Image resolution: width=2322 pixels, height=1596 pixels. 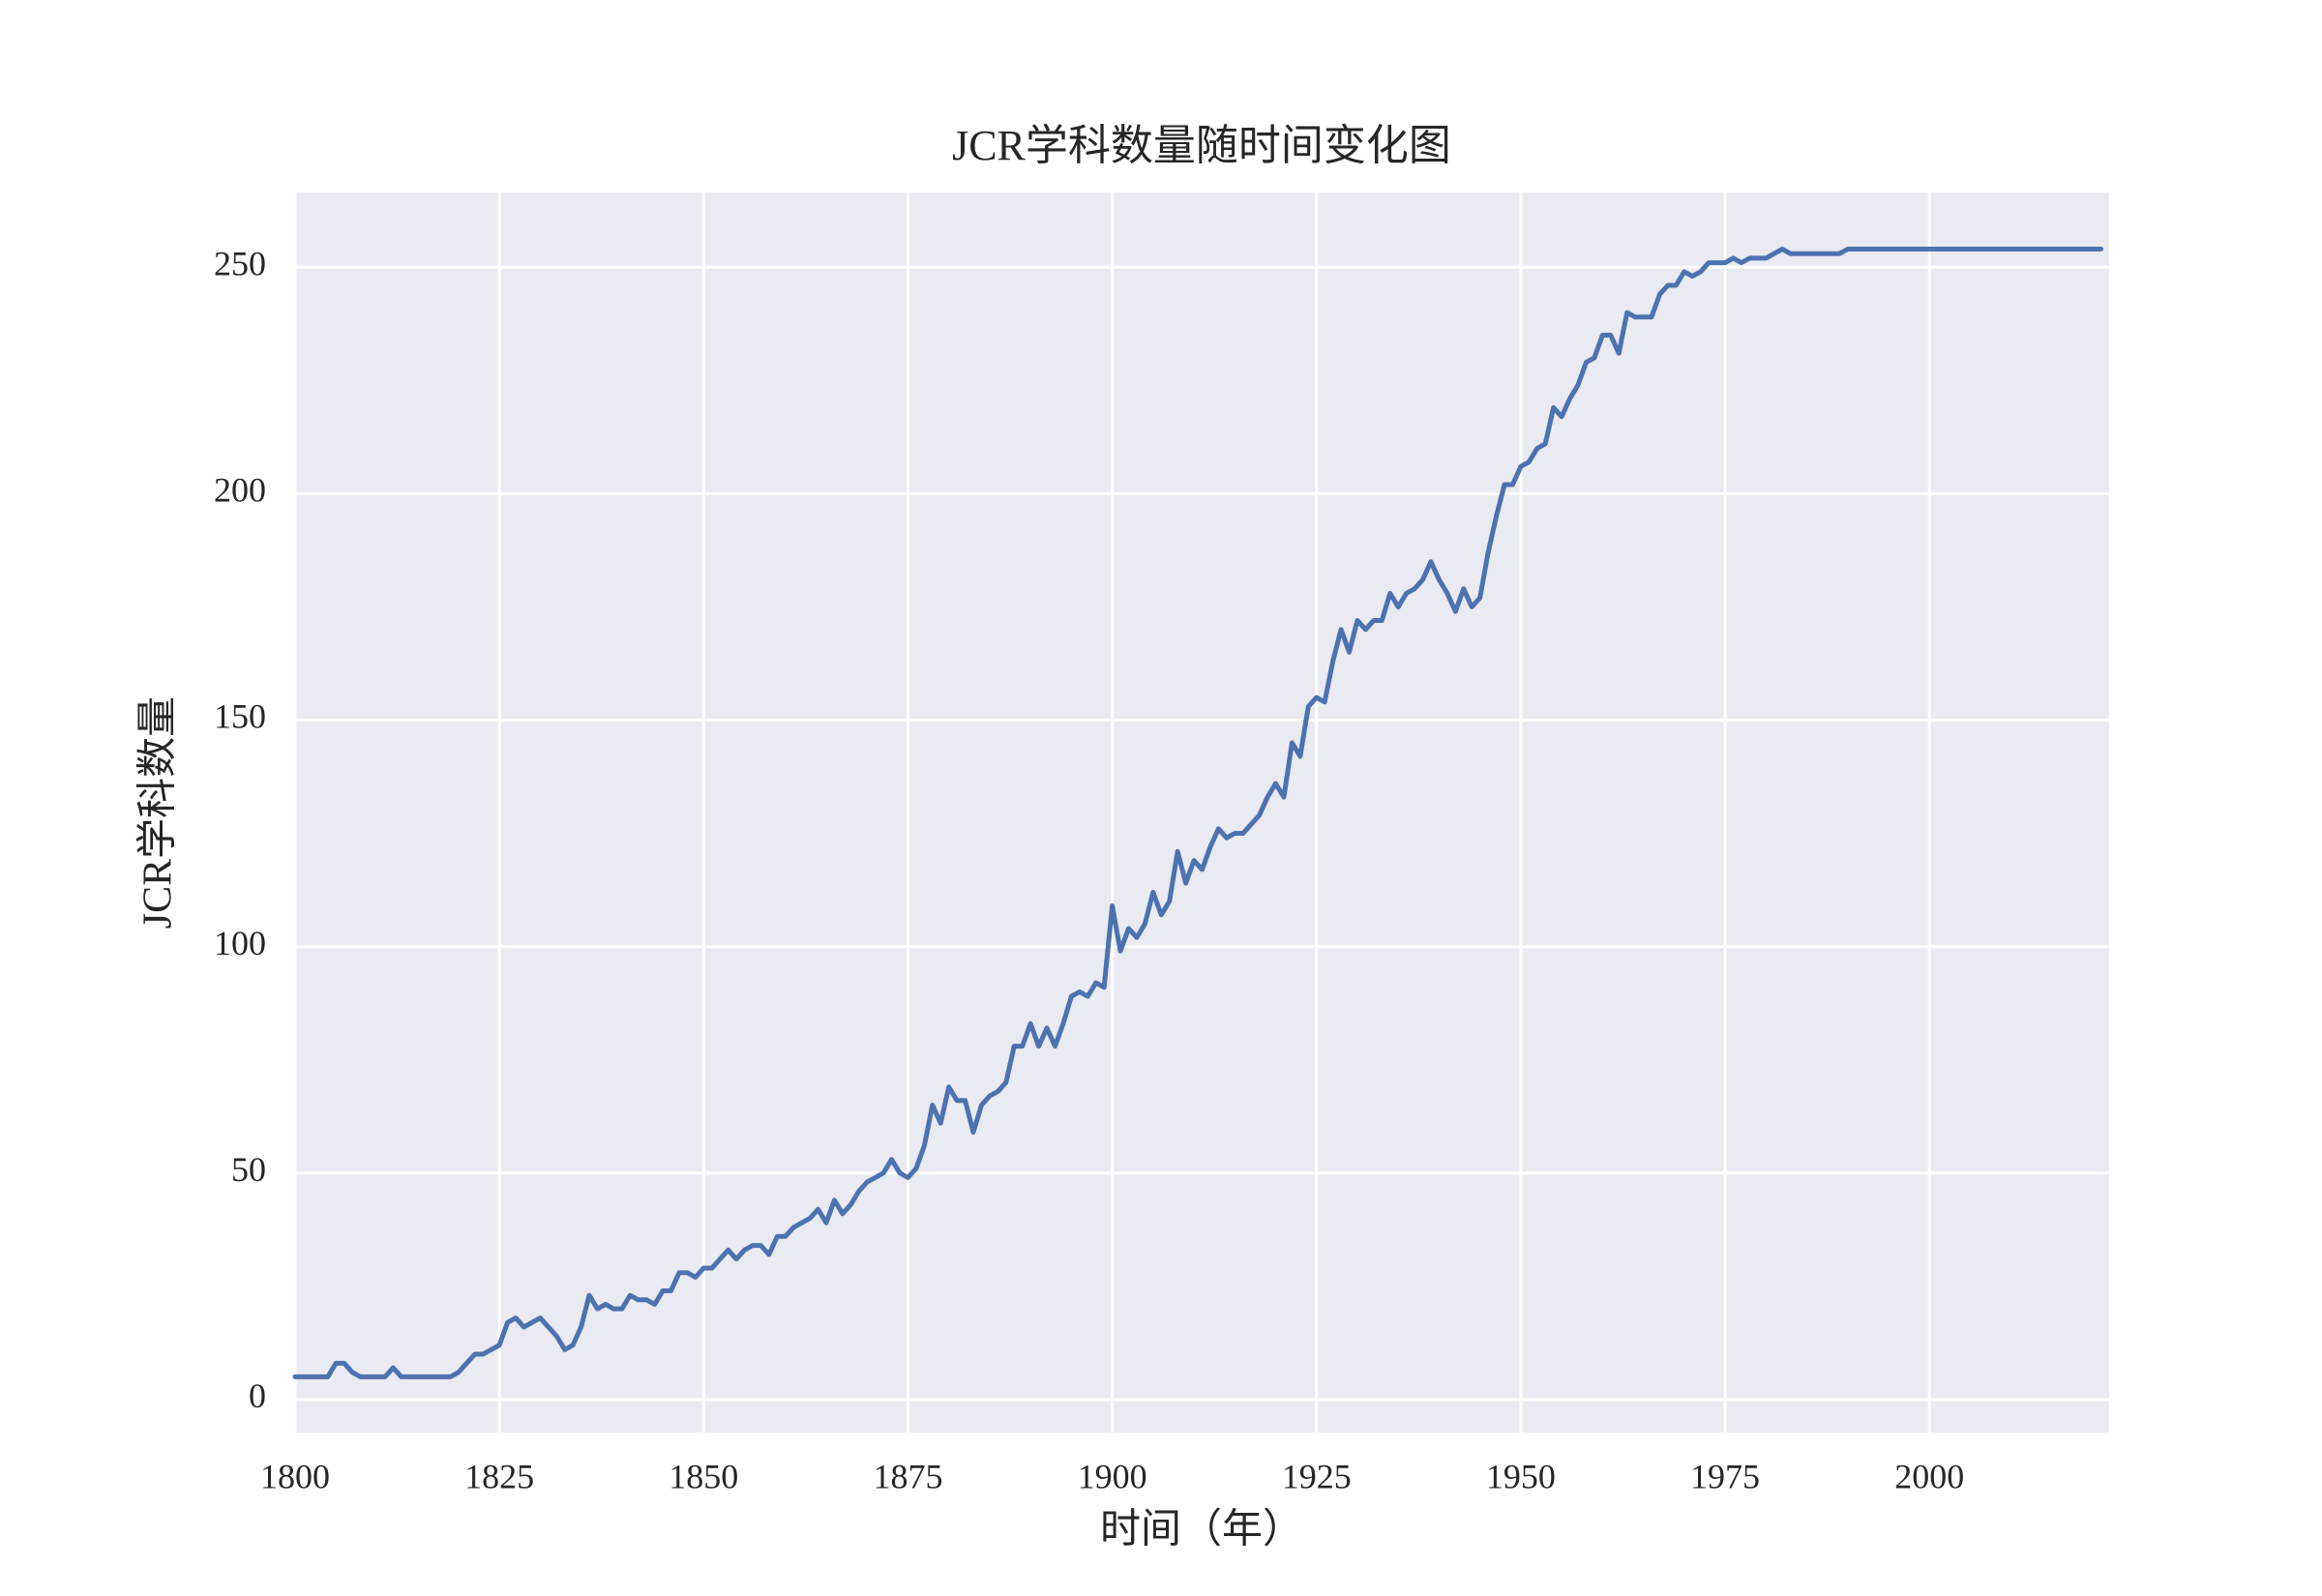 What do you see at coordinates (1112, 1476) in the screenshot?
I see `x-tick-label: 1900` at bounding box center [1112, 1476].